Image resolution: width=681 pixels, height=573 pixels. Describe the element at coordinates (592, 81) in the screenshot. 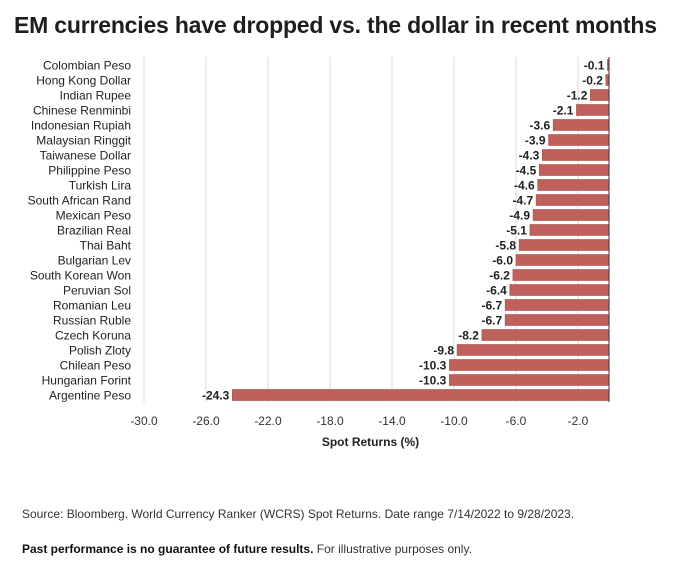

I see `value-label: -0.2` at that location.